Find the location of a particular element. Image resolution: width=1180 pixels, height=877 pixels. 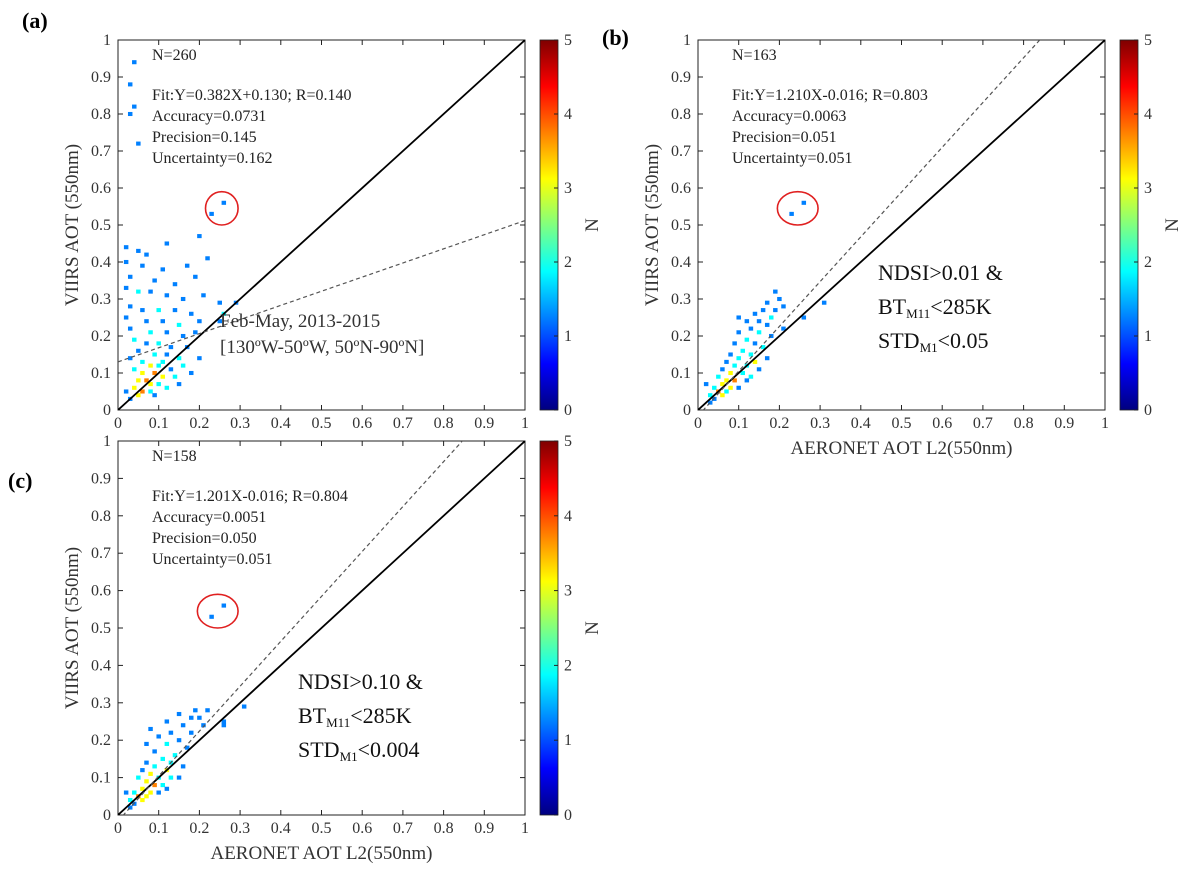

stat-accuracy: Accuracy=0.0063 is located at coordinates (789, 116).